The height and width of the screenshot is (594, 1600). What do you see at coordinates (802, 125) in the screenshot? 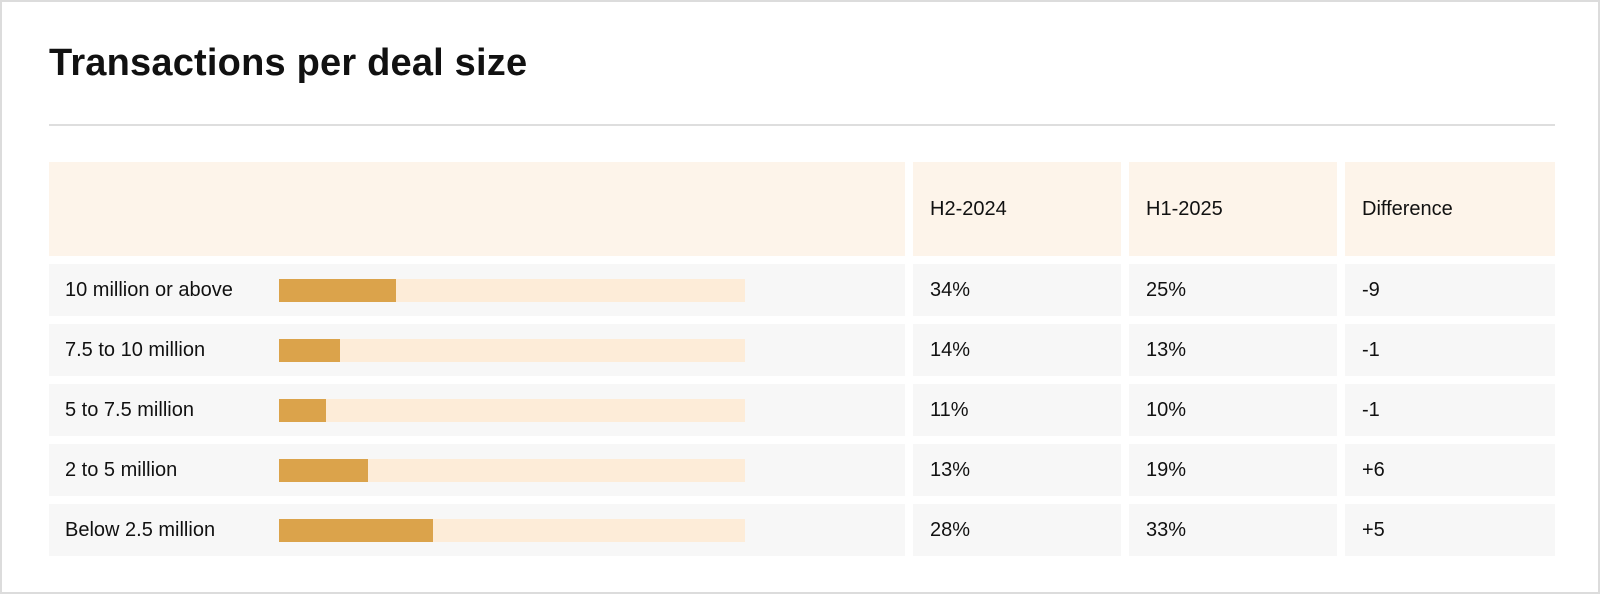
I see `title-divider` at bounding box center [802, 125].